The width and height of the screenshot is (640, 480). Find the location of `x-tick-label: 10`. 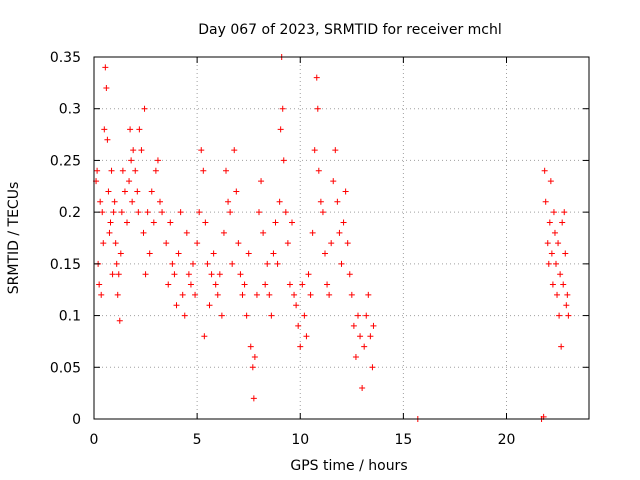

x-tick-label: 10 is located at coordinates (300, 440).